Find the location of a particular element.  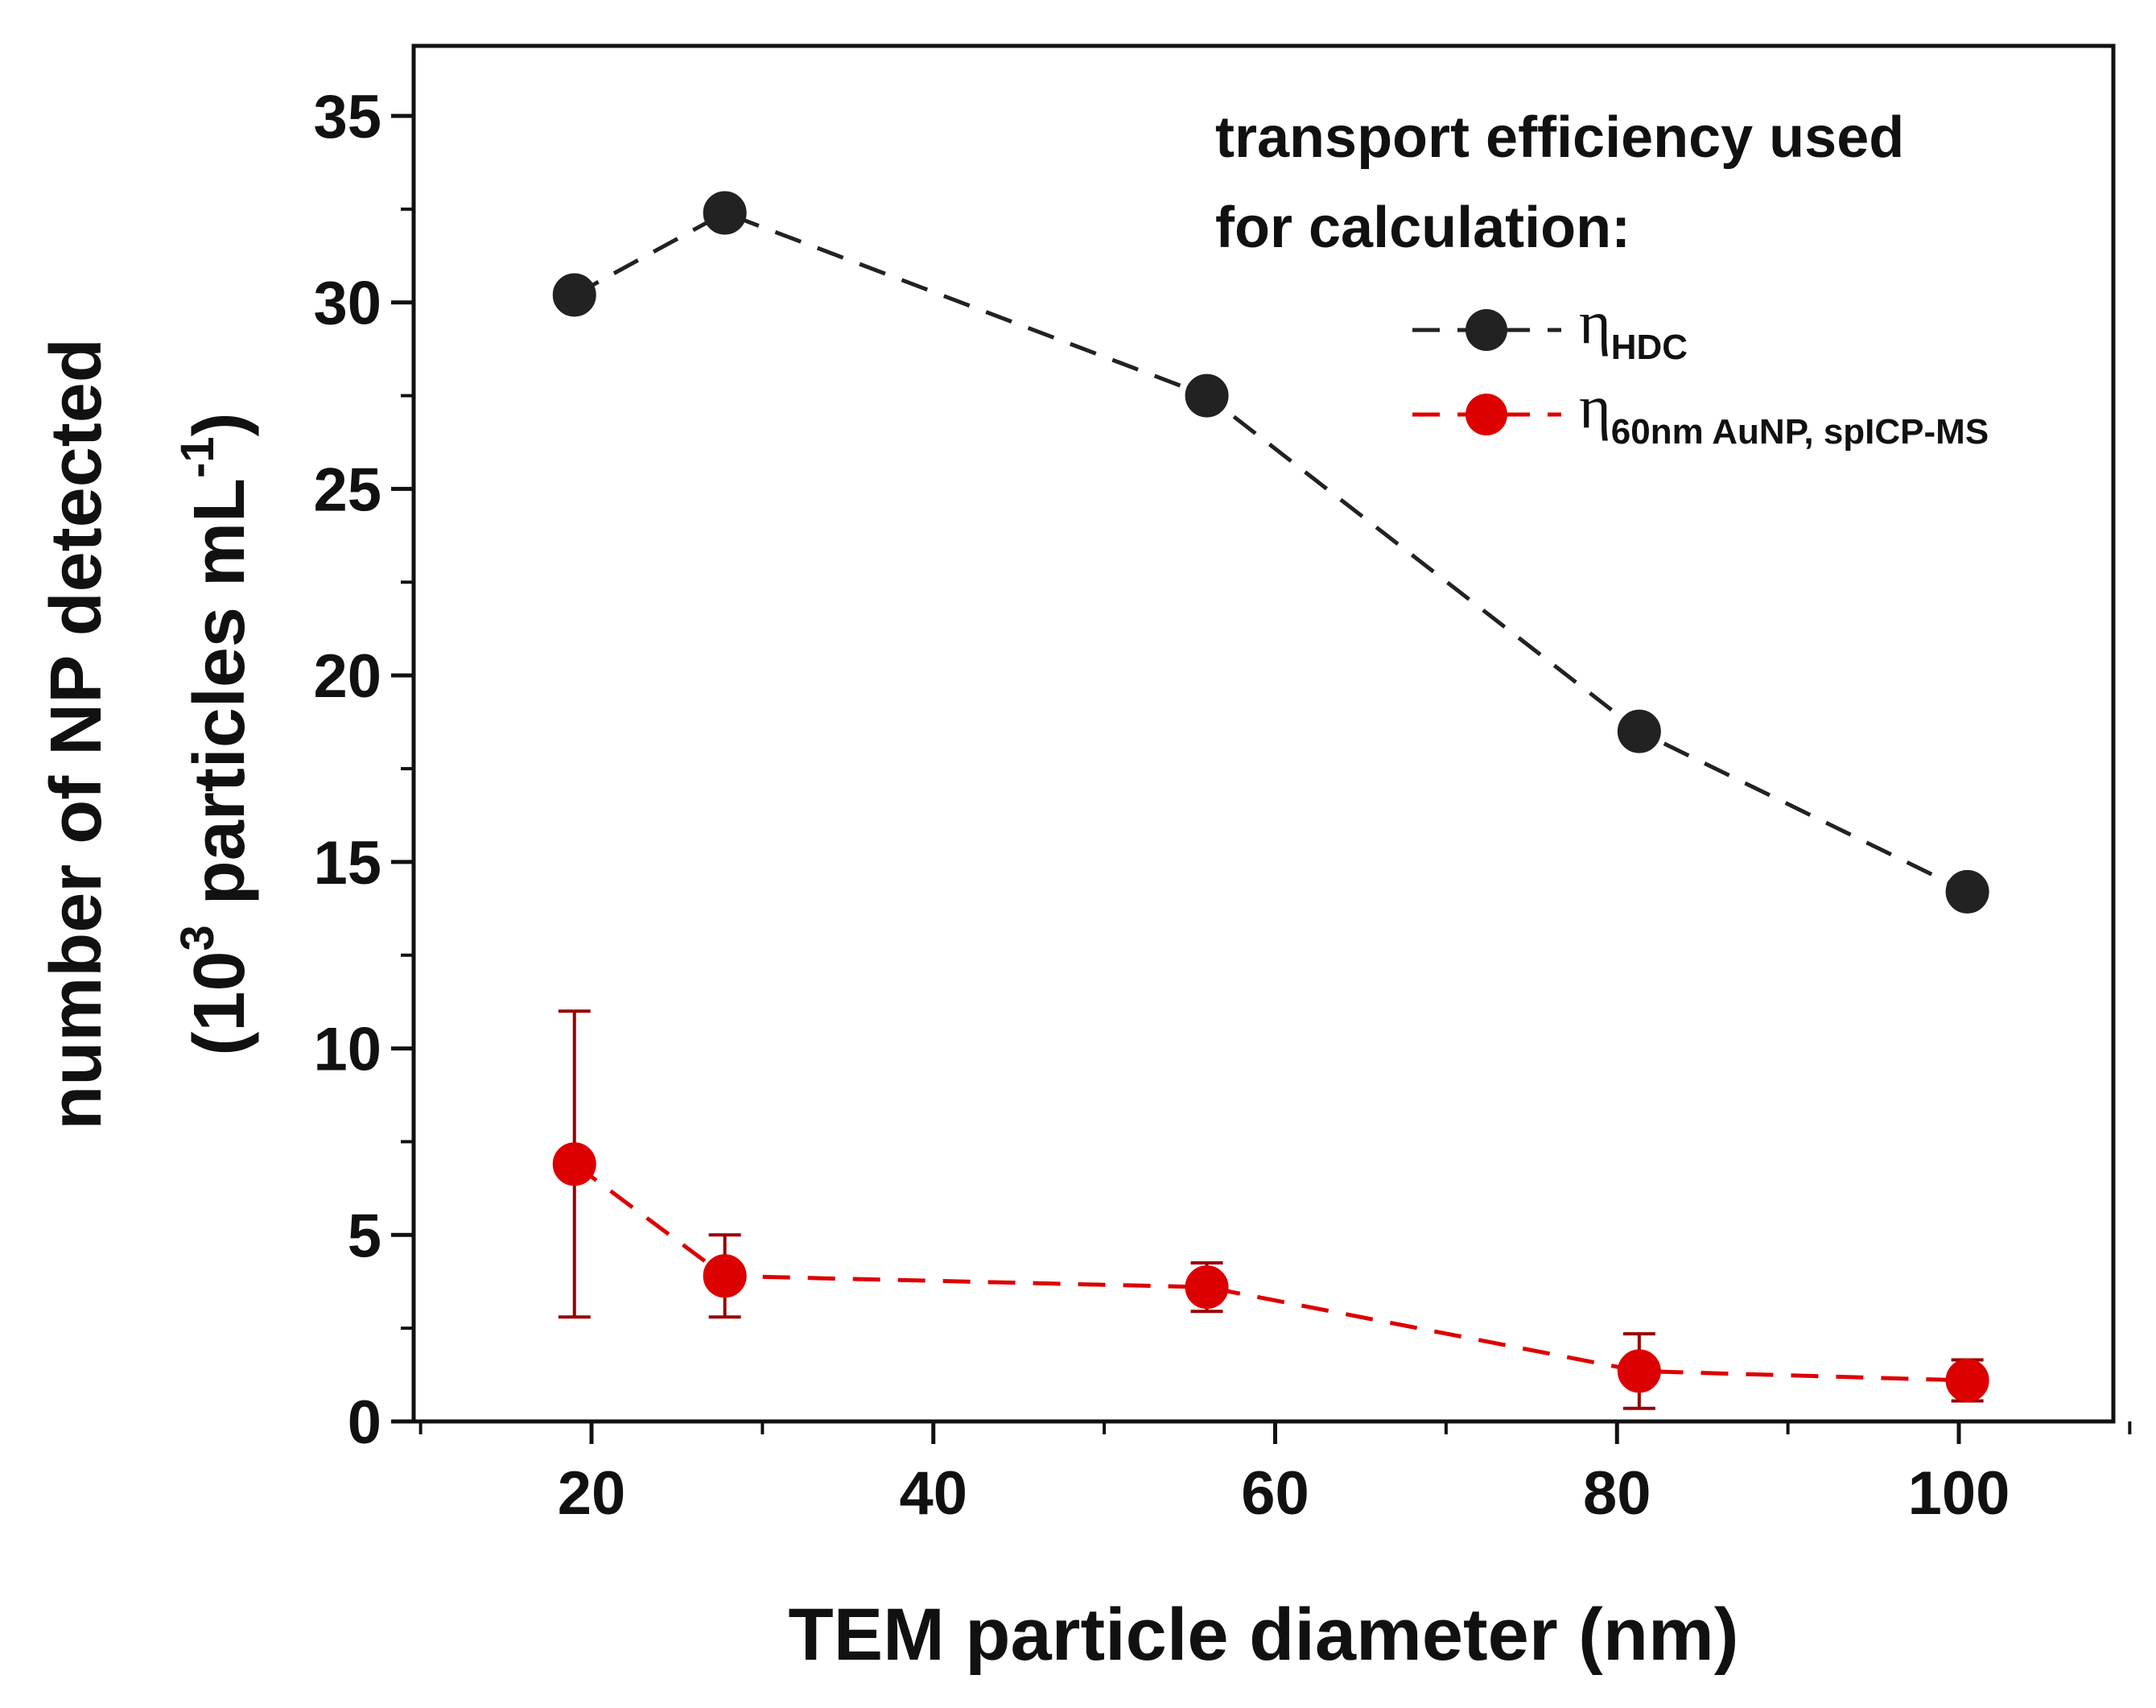

y-tick-label: 20 is located at coordinates (347, 676).